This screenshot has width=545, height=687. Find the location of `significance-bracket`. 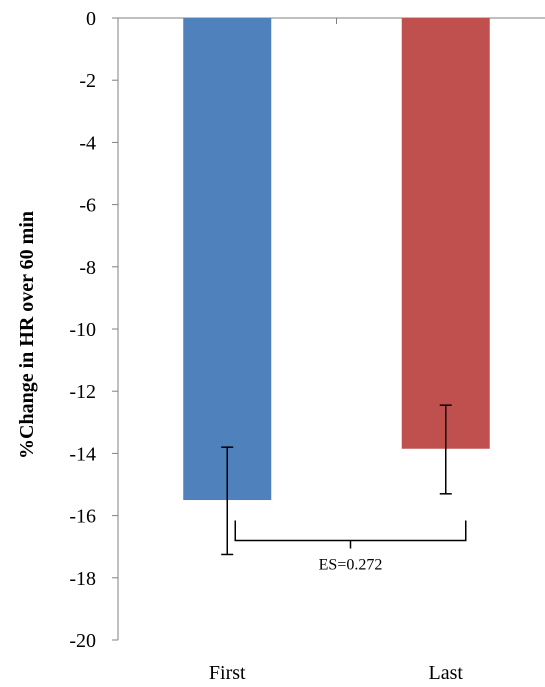

significance-bracket is located at coordinates (350, 531).